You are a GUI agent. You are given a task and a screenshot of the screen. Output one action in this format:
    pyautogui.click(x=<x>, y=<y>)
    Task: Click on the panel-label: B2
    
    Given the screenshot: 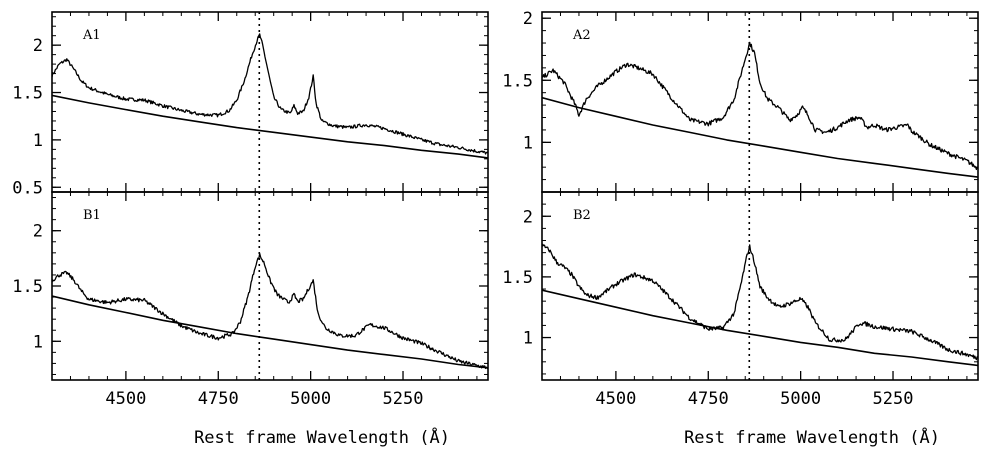 What is the action you would take?
    pyautogui.click(x=582, y=215)
    